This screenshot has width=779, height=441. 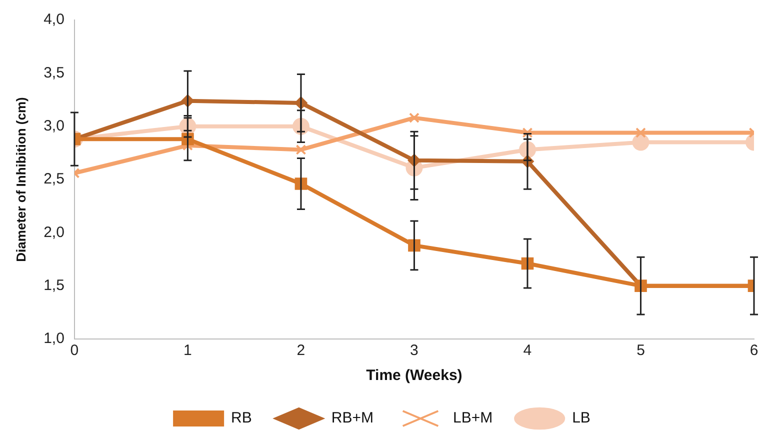 I want to click on y-tick-label: 1,0, so click(x=54, y=339).